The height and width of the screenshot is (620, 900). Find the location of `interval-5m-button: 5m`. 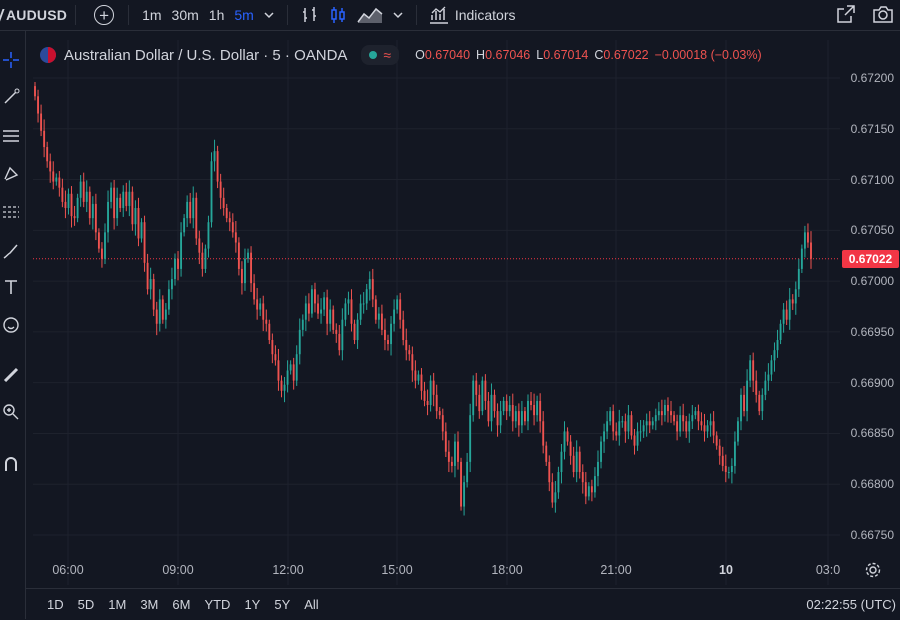

interval-5m-button: 5m is located at coordinates (244, 15).